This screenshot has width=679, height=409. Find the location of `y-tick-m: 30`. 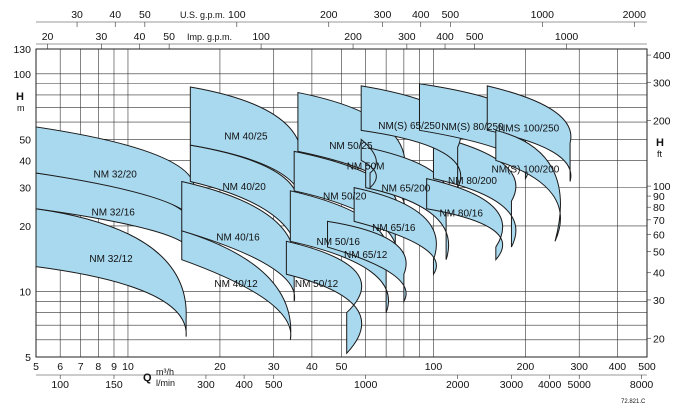

y-tick-m: 30 is located at coordinates (25, 189).